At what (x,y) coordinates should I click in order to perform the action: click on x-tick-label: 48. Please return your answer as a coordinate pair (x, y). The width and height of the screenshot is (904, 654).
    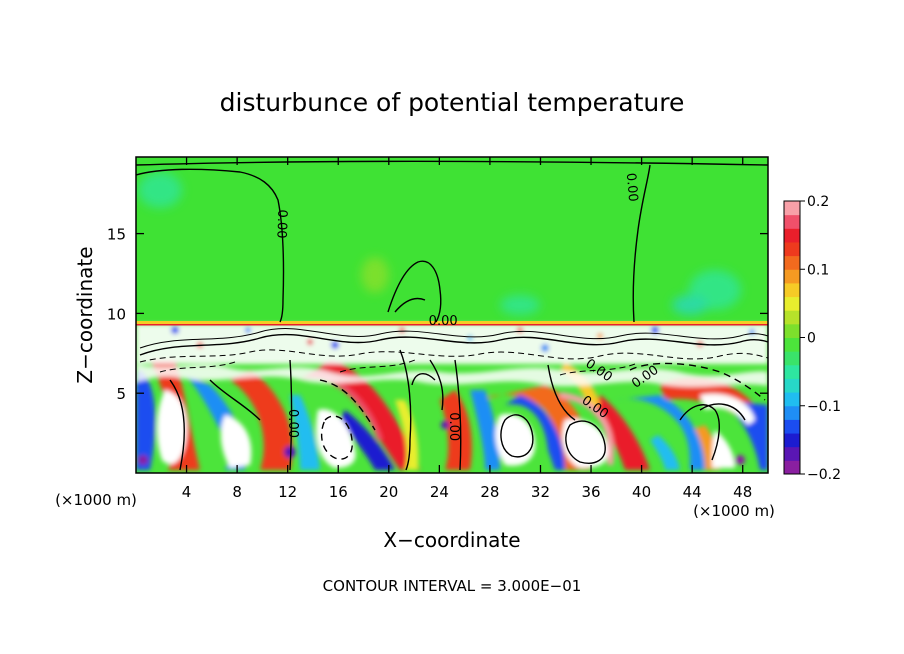
    Looking at the image, I should click on (742, 492).